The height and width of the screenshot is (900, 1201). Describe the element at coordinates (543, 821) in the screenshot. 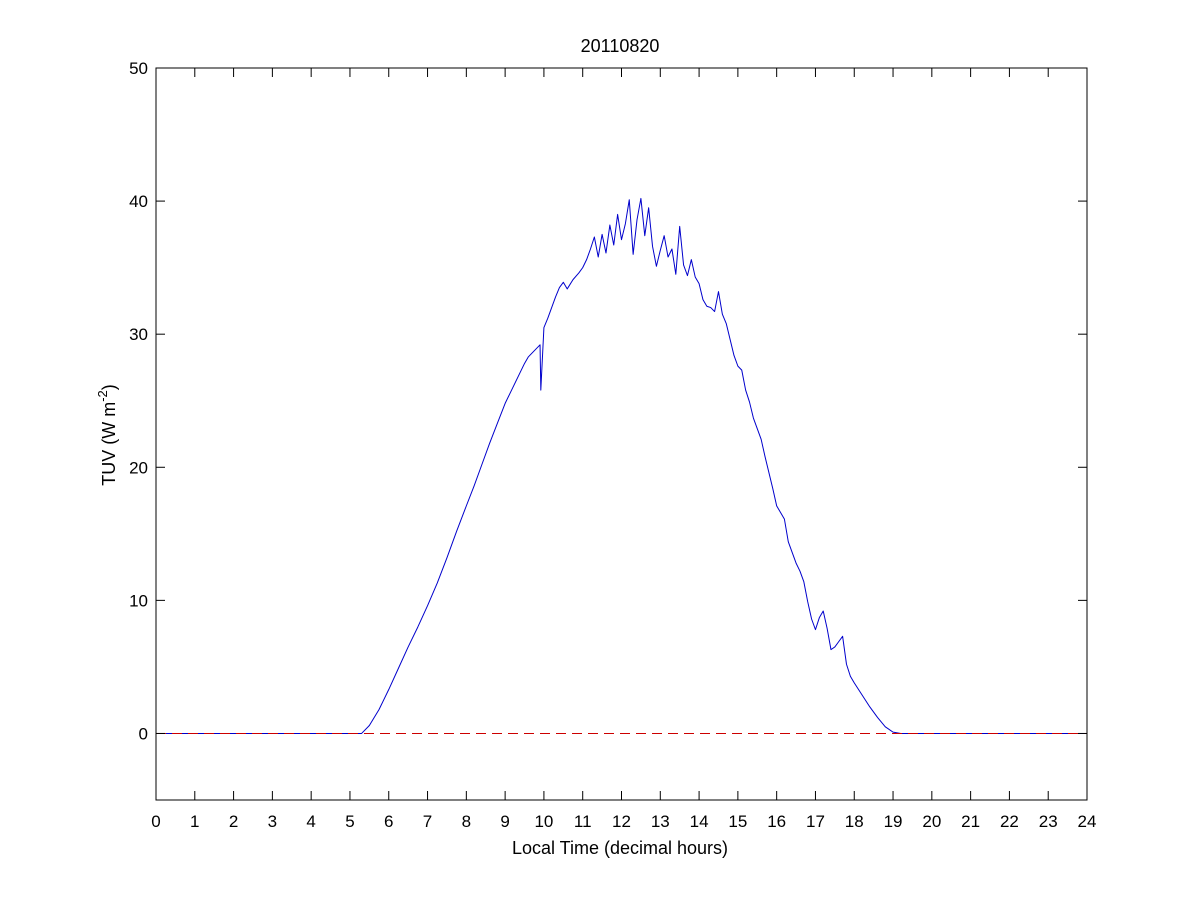

I see `x-tick-label: 10` at that location.